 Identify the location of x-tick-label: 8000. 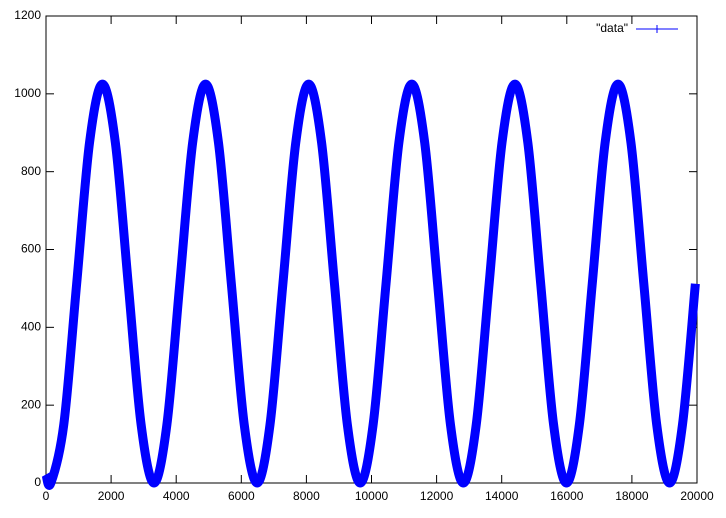
(306, 496).